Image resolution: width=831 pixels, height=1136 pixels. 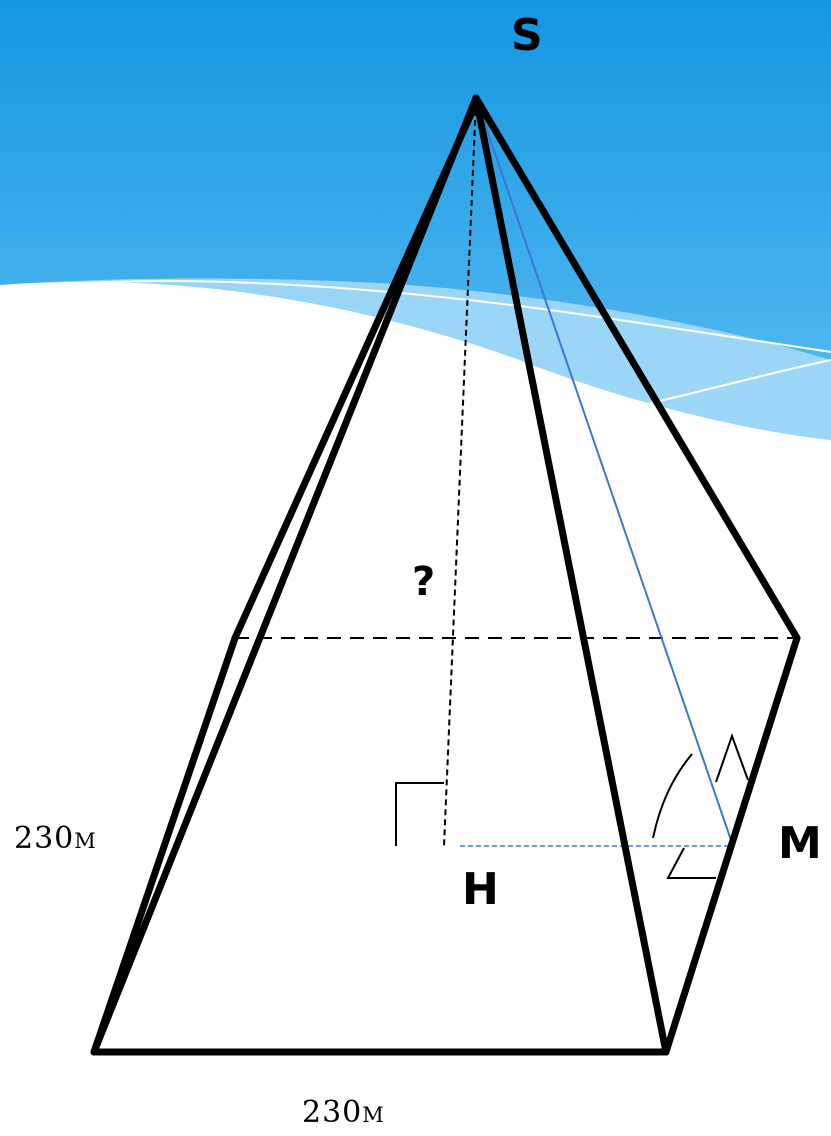 What do you see at coordinates (419, 814) in the screenshot?
I see `right-angle-marker` at bounding box center [419, 814].